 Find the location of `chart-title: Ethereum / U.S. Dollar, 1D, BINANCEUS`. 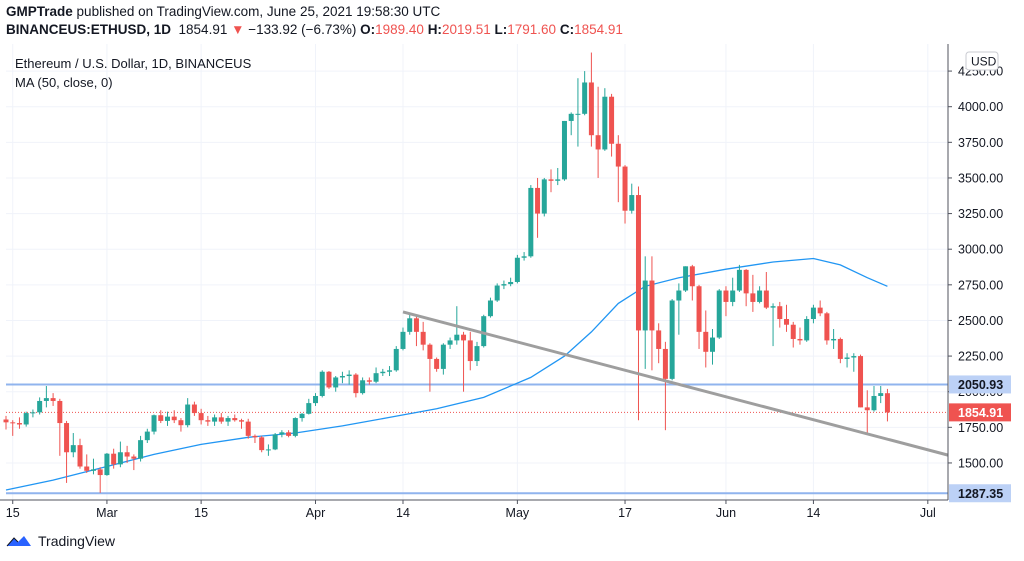

chart-title: Ethereum / U.S. Dollar, 1D, BINANCEUS is located at coordinates (133, 63).